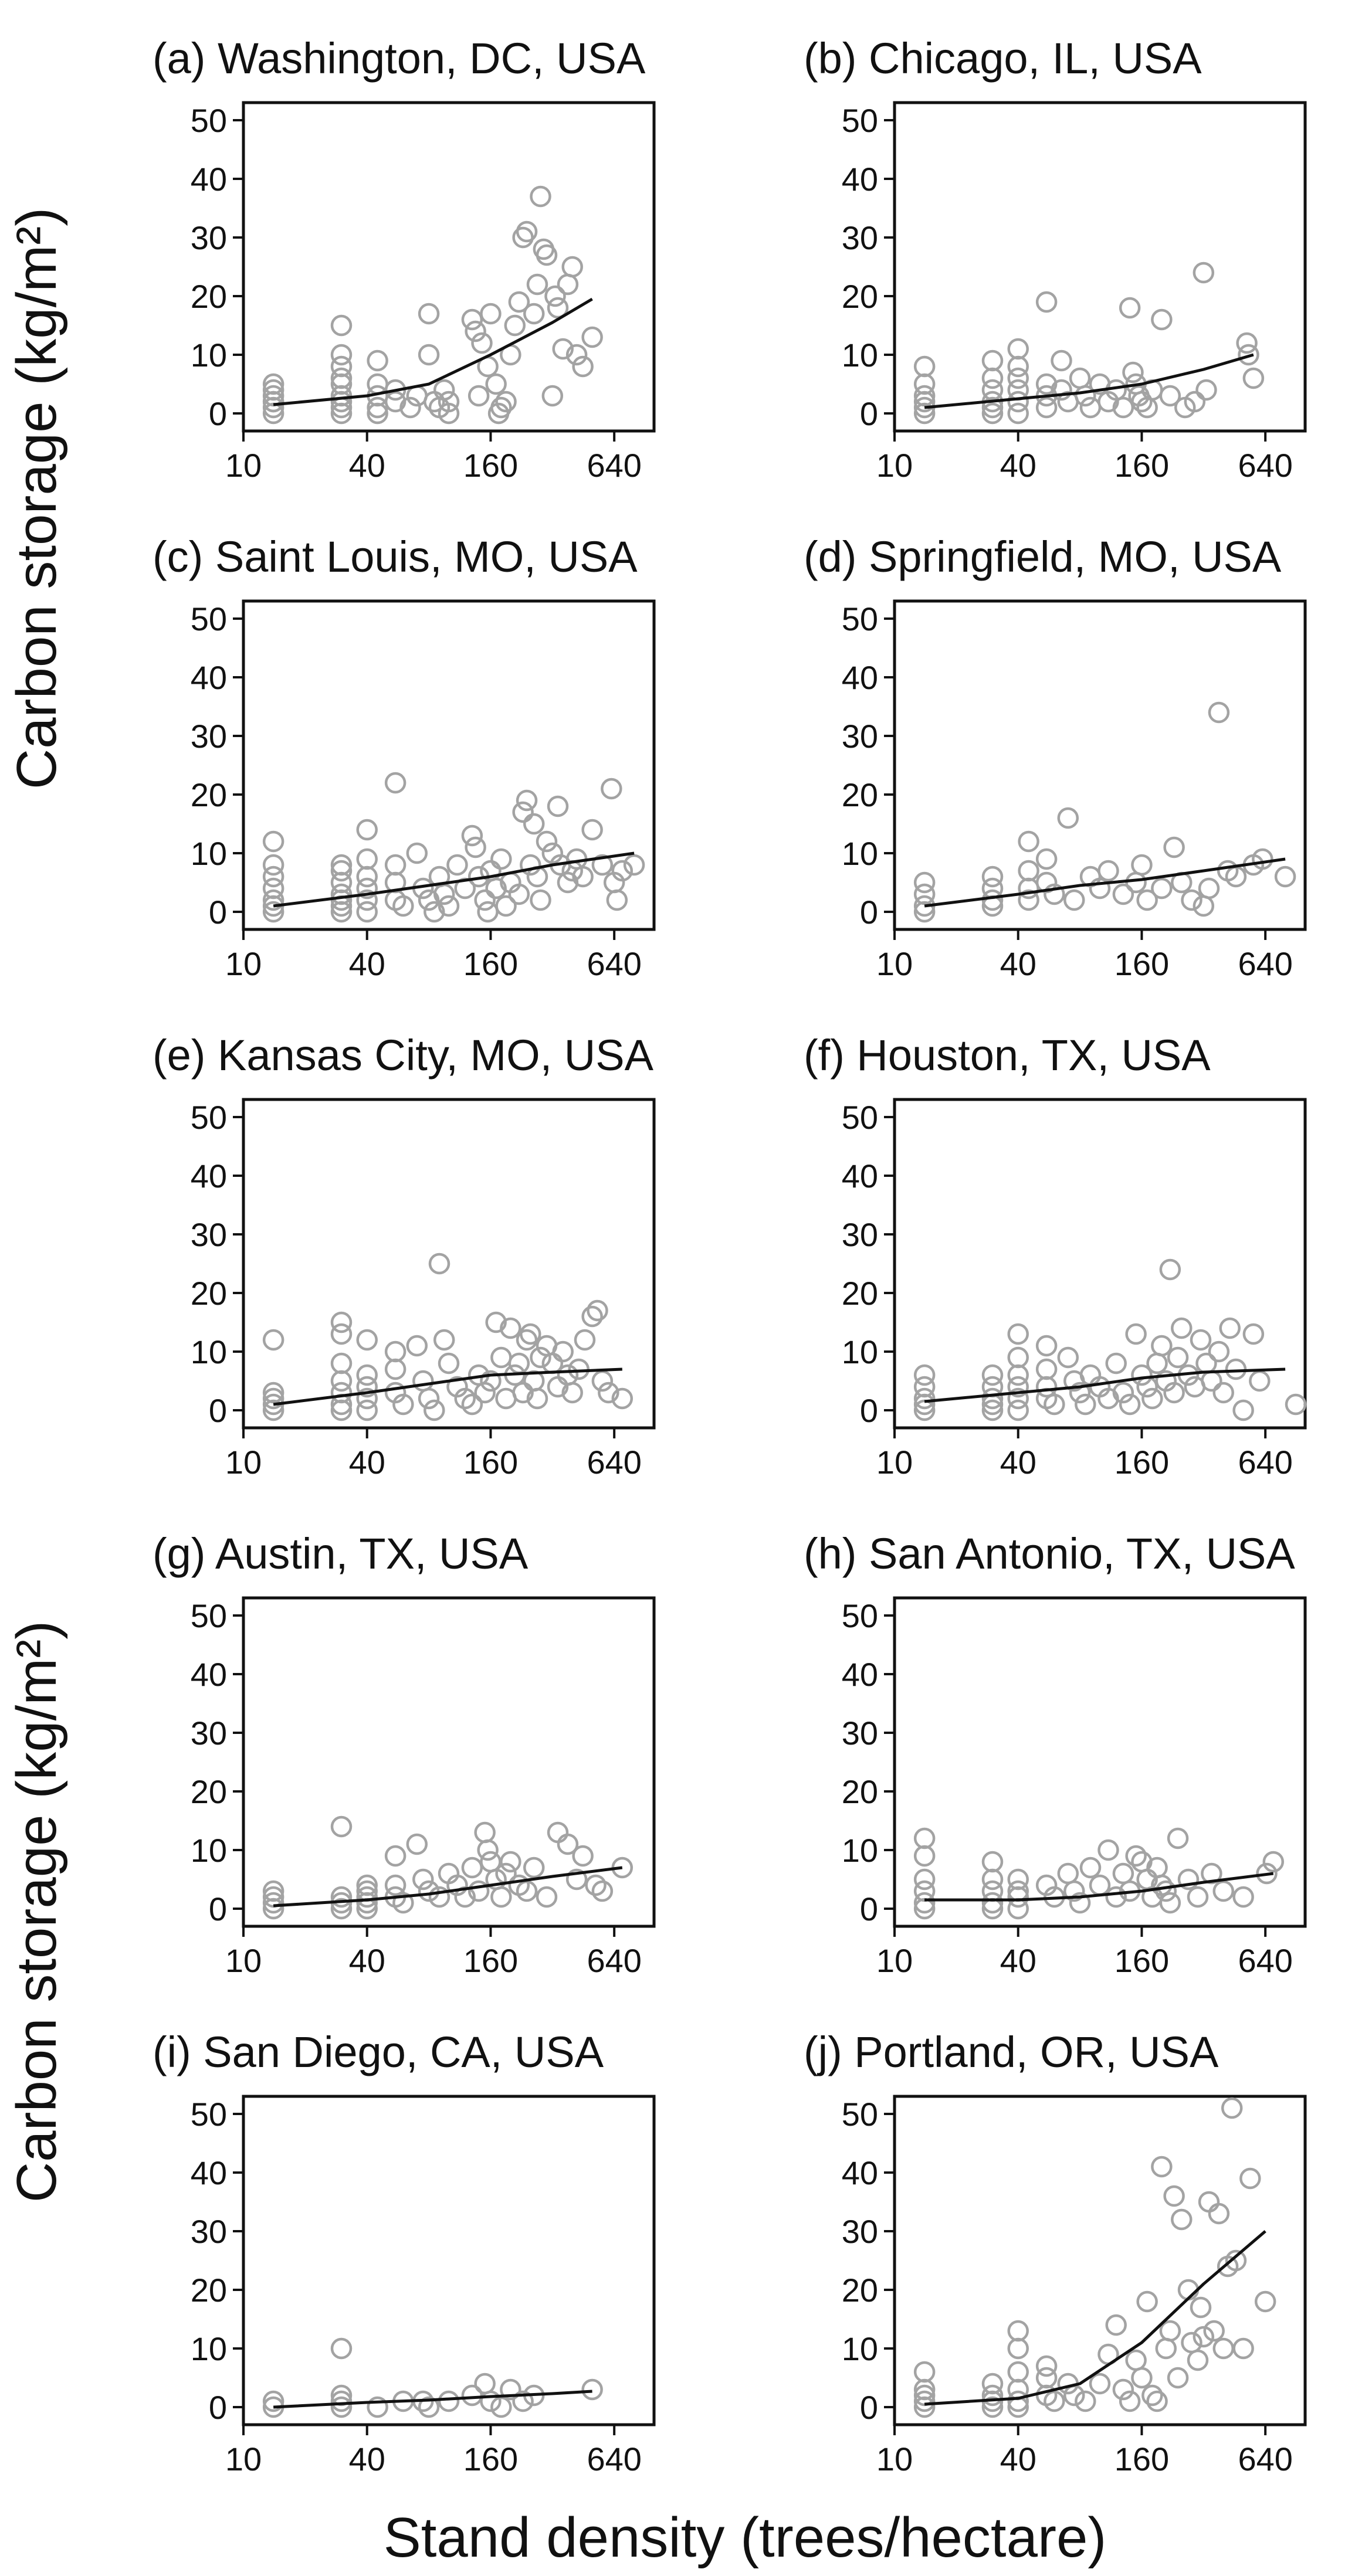  I want to click on plot-frame, so click(1100, 1762).